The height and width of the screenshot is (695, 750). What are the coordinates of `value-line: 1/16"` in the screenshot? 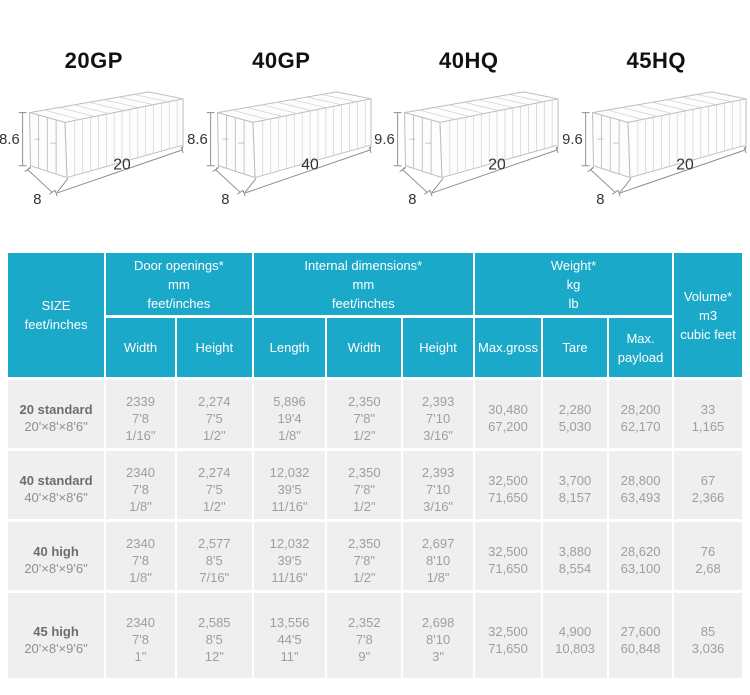 It's located at (140, 435).